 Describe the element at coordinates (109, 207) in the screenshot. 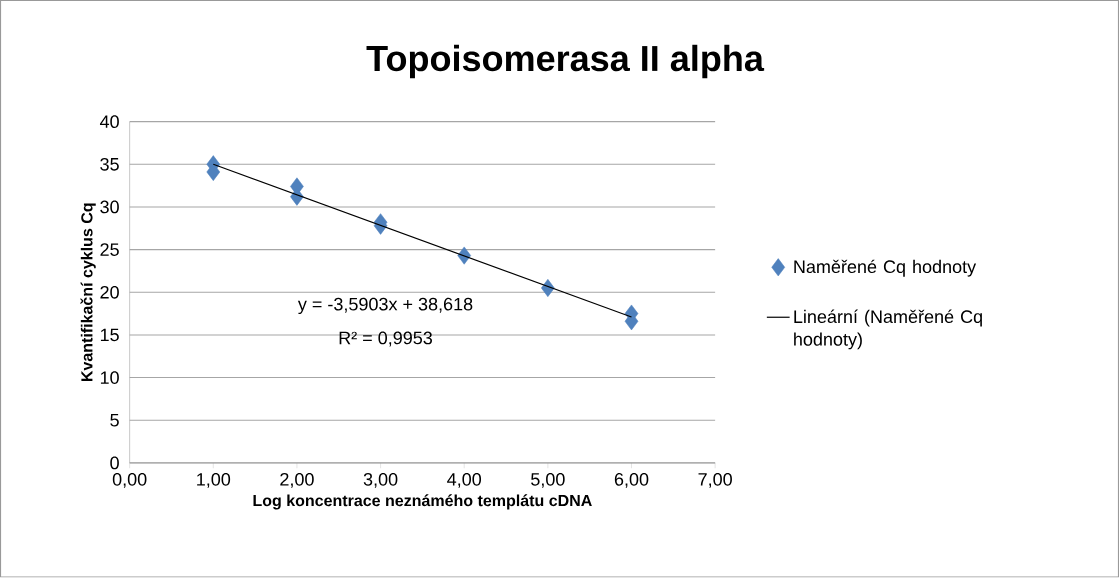

I see `y-tick-label: 30` at that location.